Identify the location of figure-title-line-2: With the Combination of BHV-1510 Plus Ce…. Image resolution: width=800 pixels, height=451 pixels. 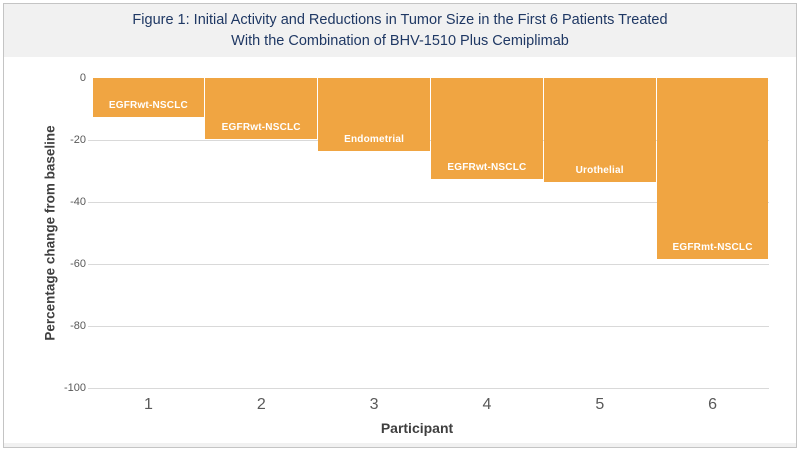
(400, 41).